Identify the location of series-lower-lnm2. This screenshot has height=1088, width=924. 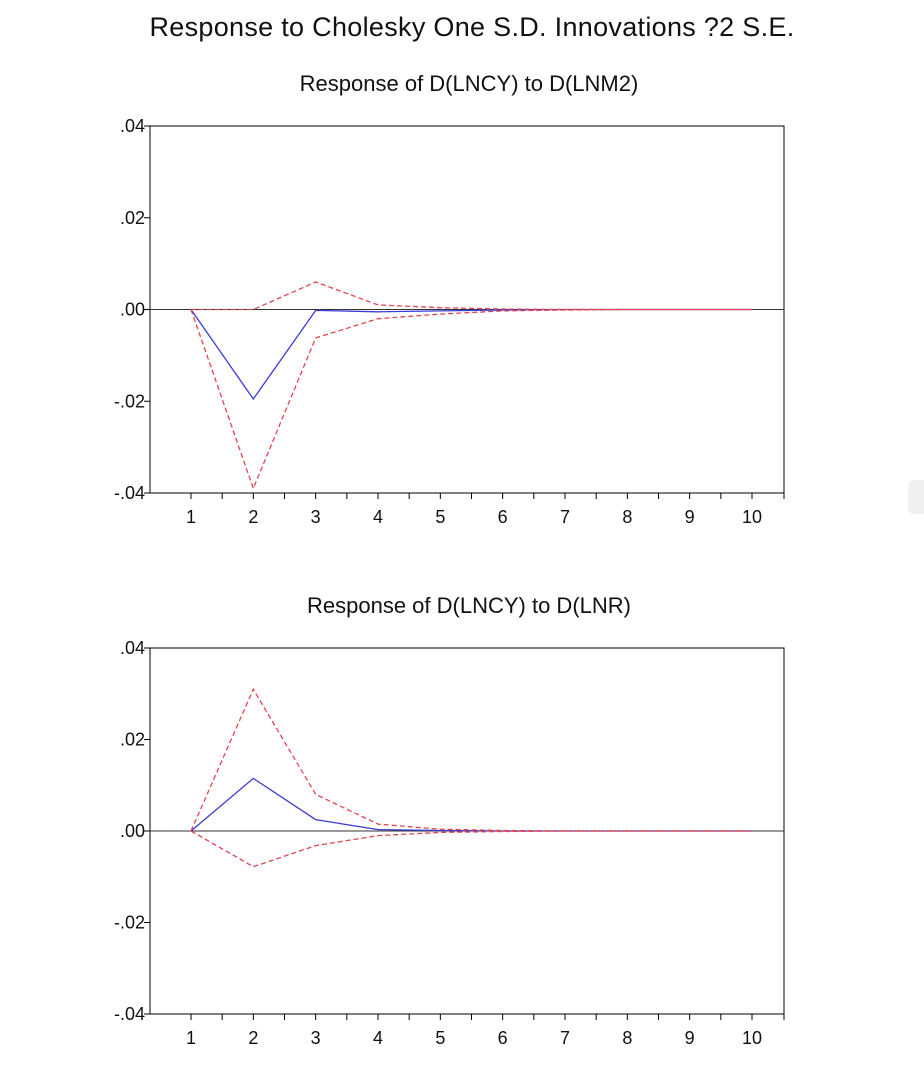
(471, 399).